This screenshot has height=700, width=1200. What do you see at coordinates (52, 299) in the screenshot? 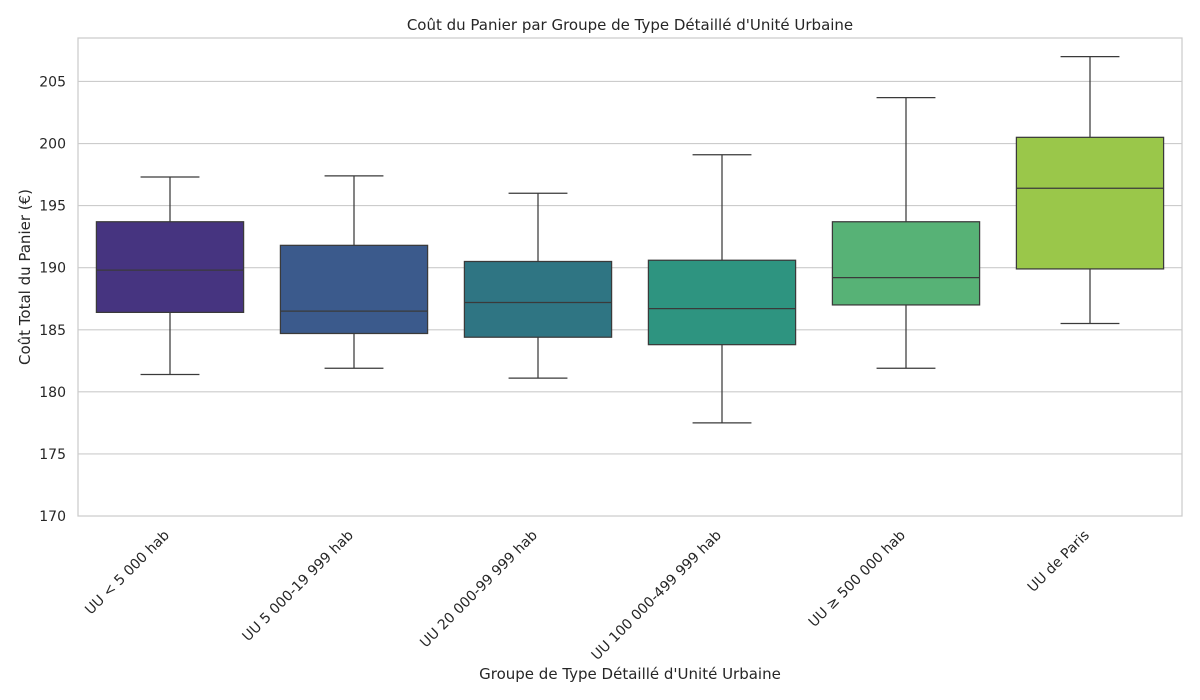
I see `y-axis-ticks: 170 175 180 185 190 195 200 205` at bounding box center [52, 299].